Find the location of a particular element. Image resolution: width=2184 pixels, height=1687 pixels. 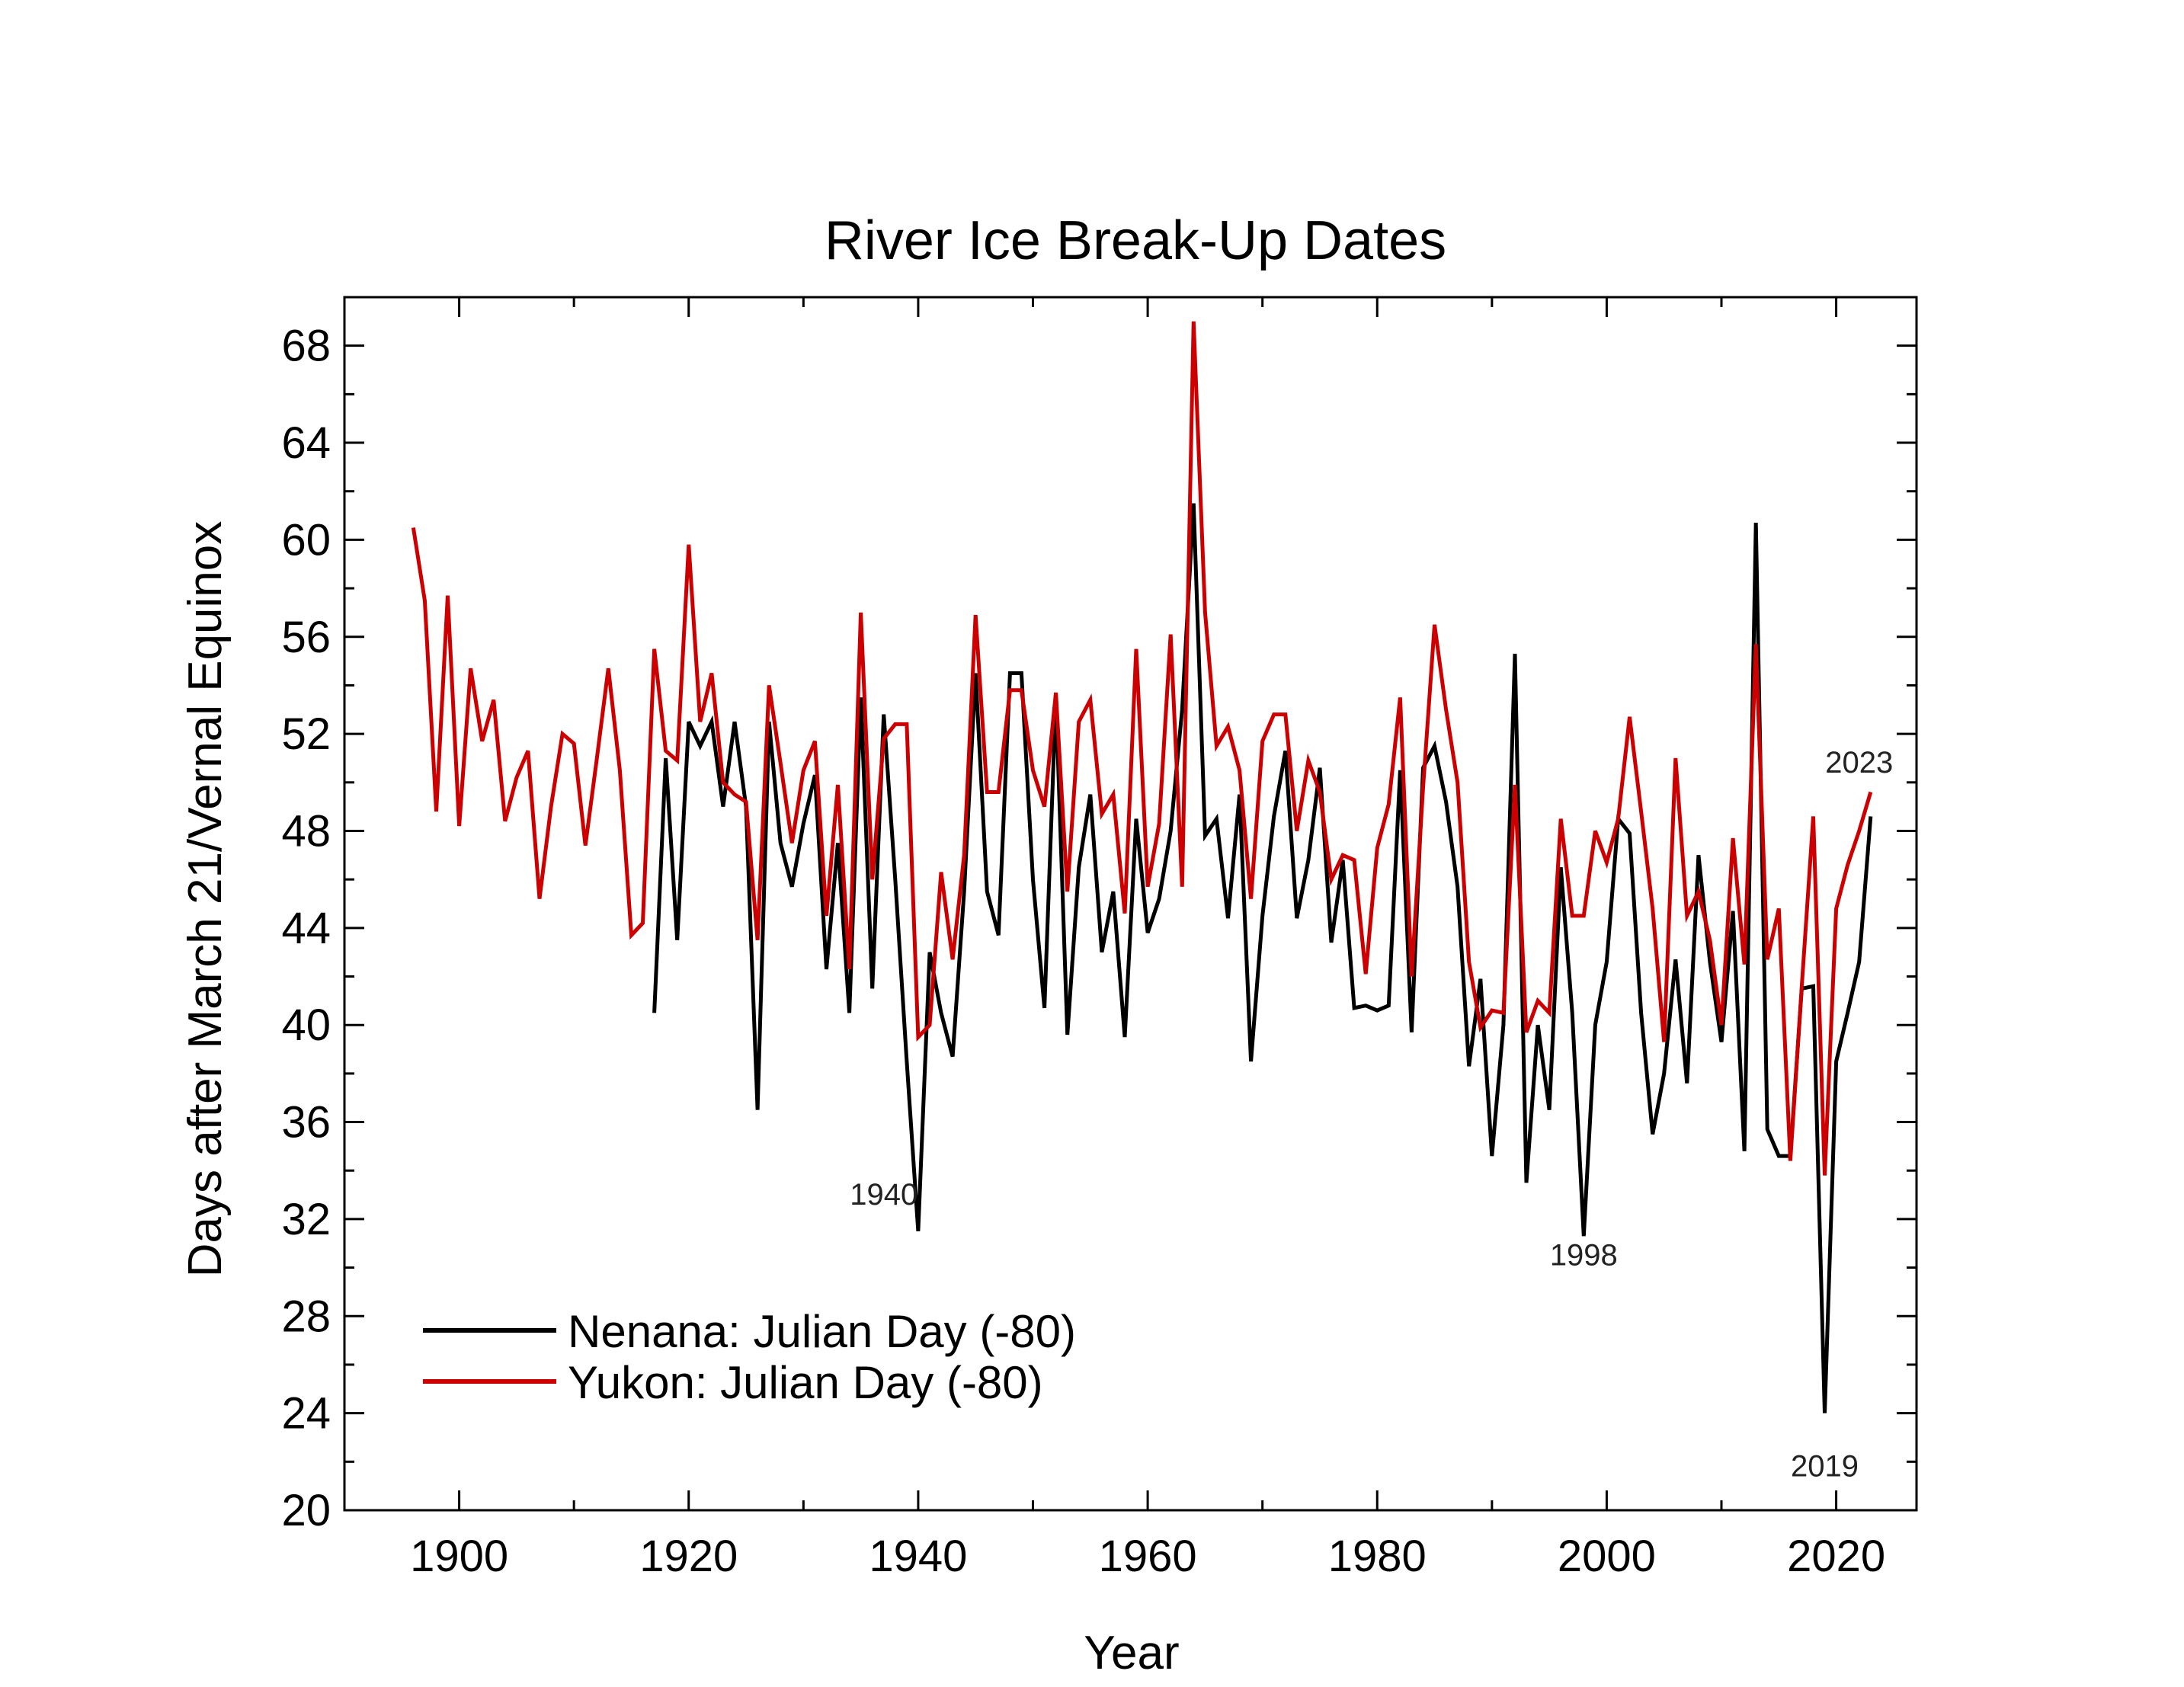

y-tick-label: 40 is located at coordinates (306, 1025).